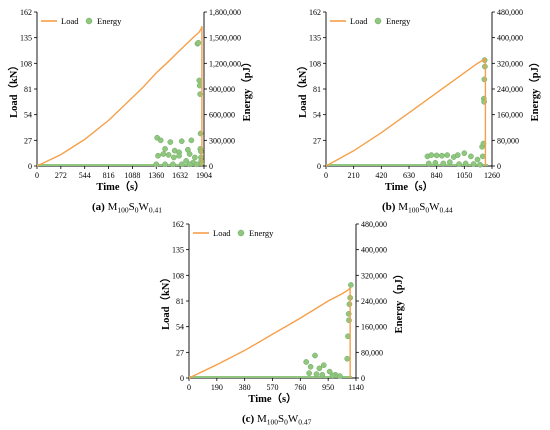  Describe the element at coordinates (381, 175) in the screenshot. I see `x-tick-label: 420` at that location.